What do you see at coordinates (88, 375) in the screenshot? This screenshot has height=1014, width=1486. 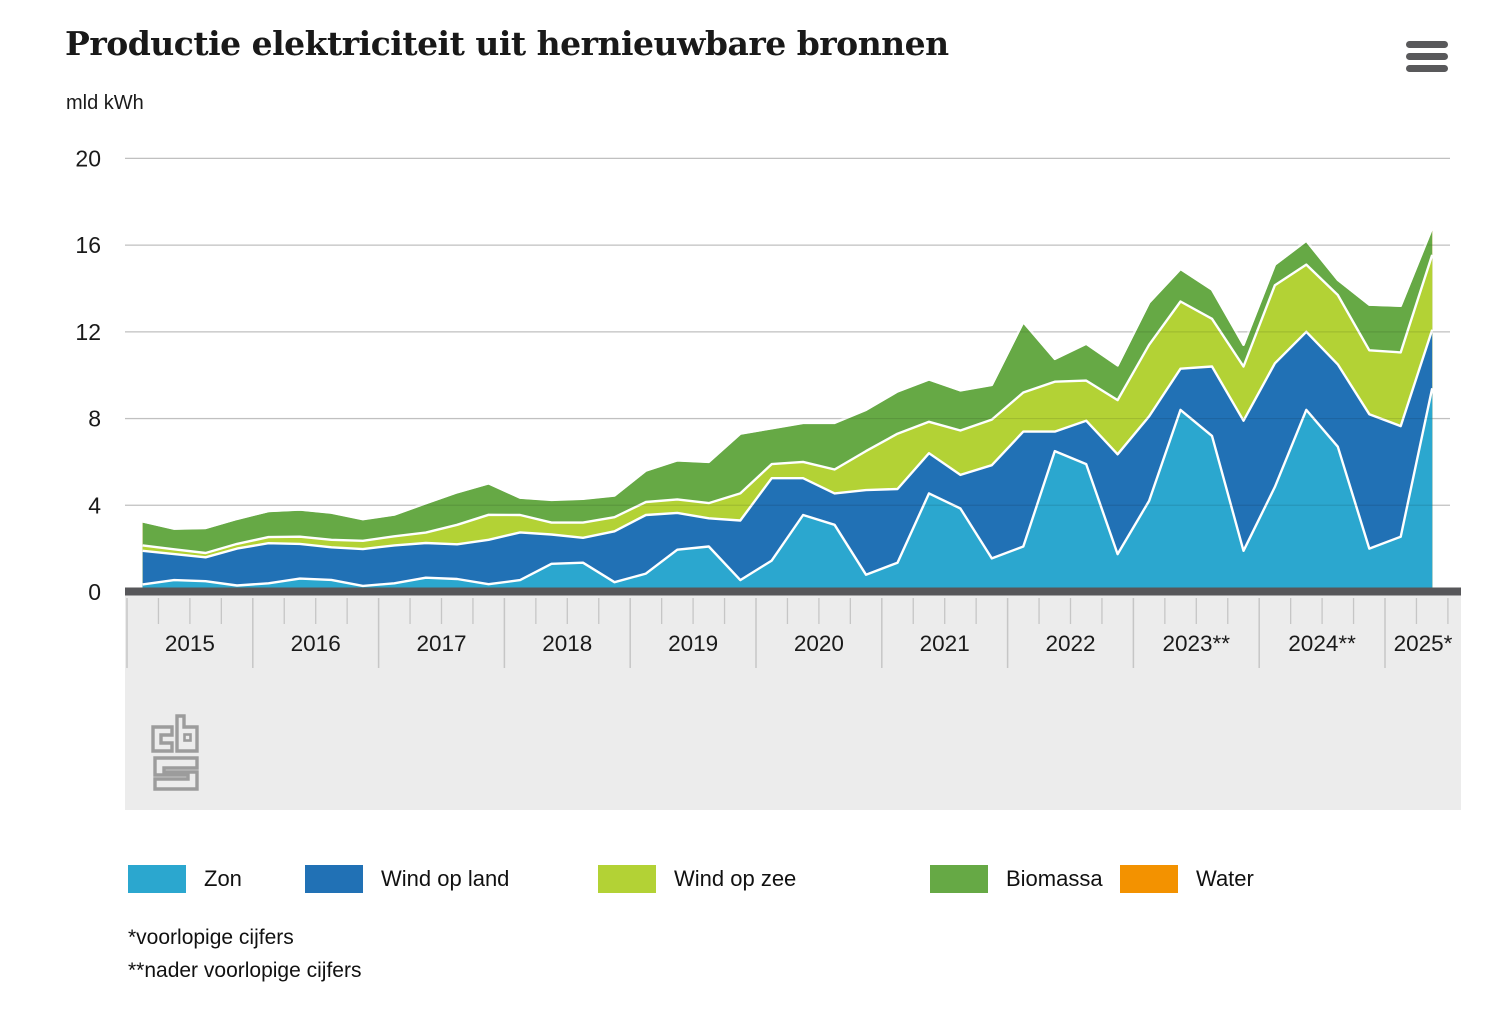 I see `y-axis-labels: 0 4 8 12 16 20` at bounding box center [88, 375].